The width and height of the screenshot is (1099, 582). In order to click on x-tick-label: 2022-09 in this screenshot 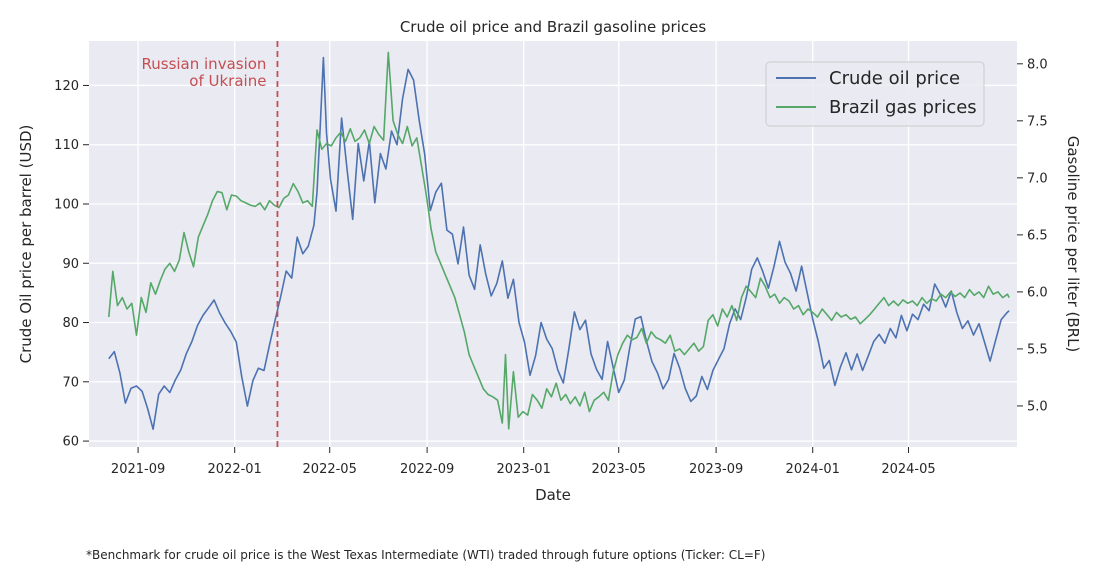, I will do `click(427, 469)`.